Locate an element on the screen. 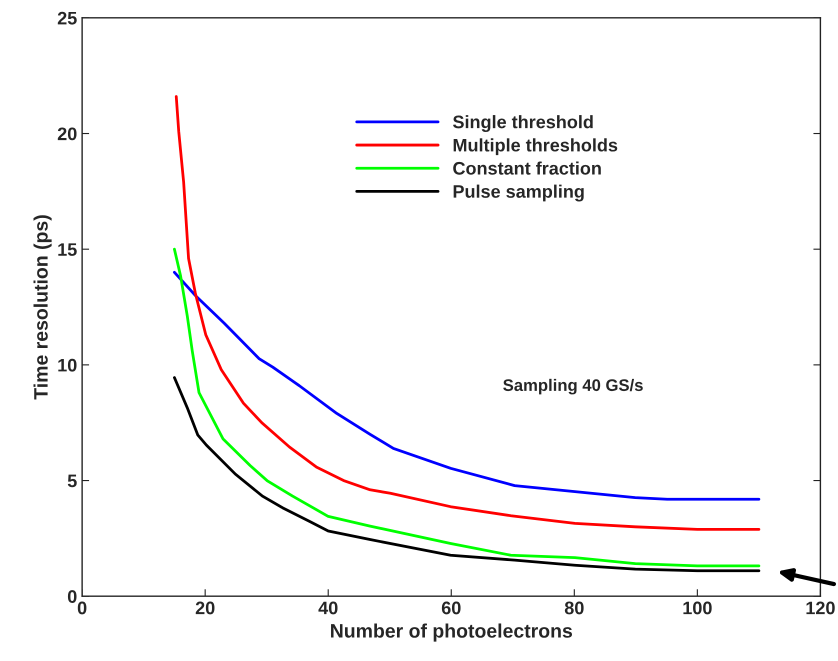  x-tick-label: 80 is located at coordinates (574, 608).